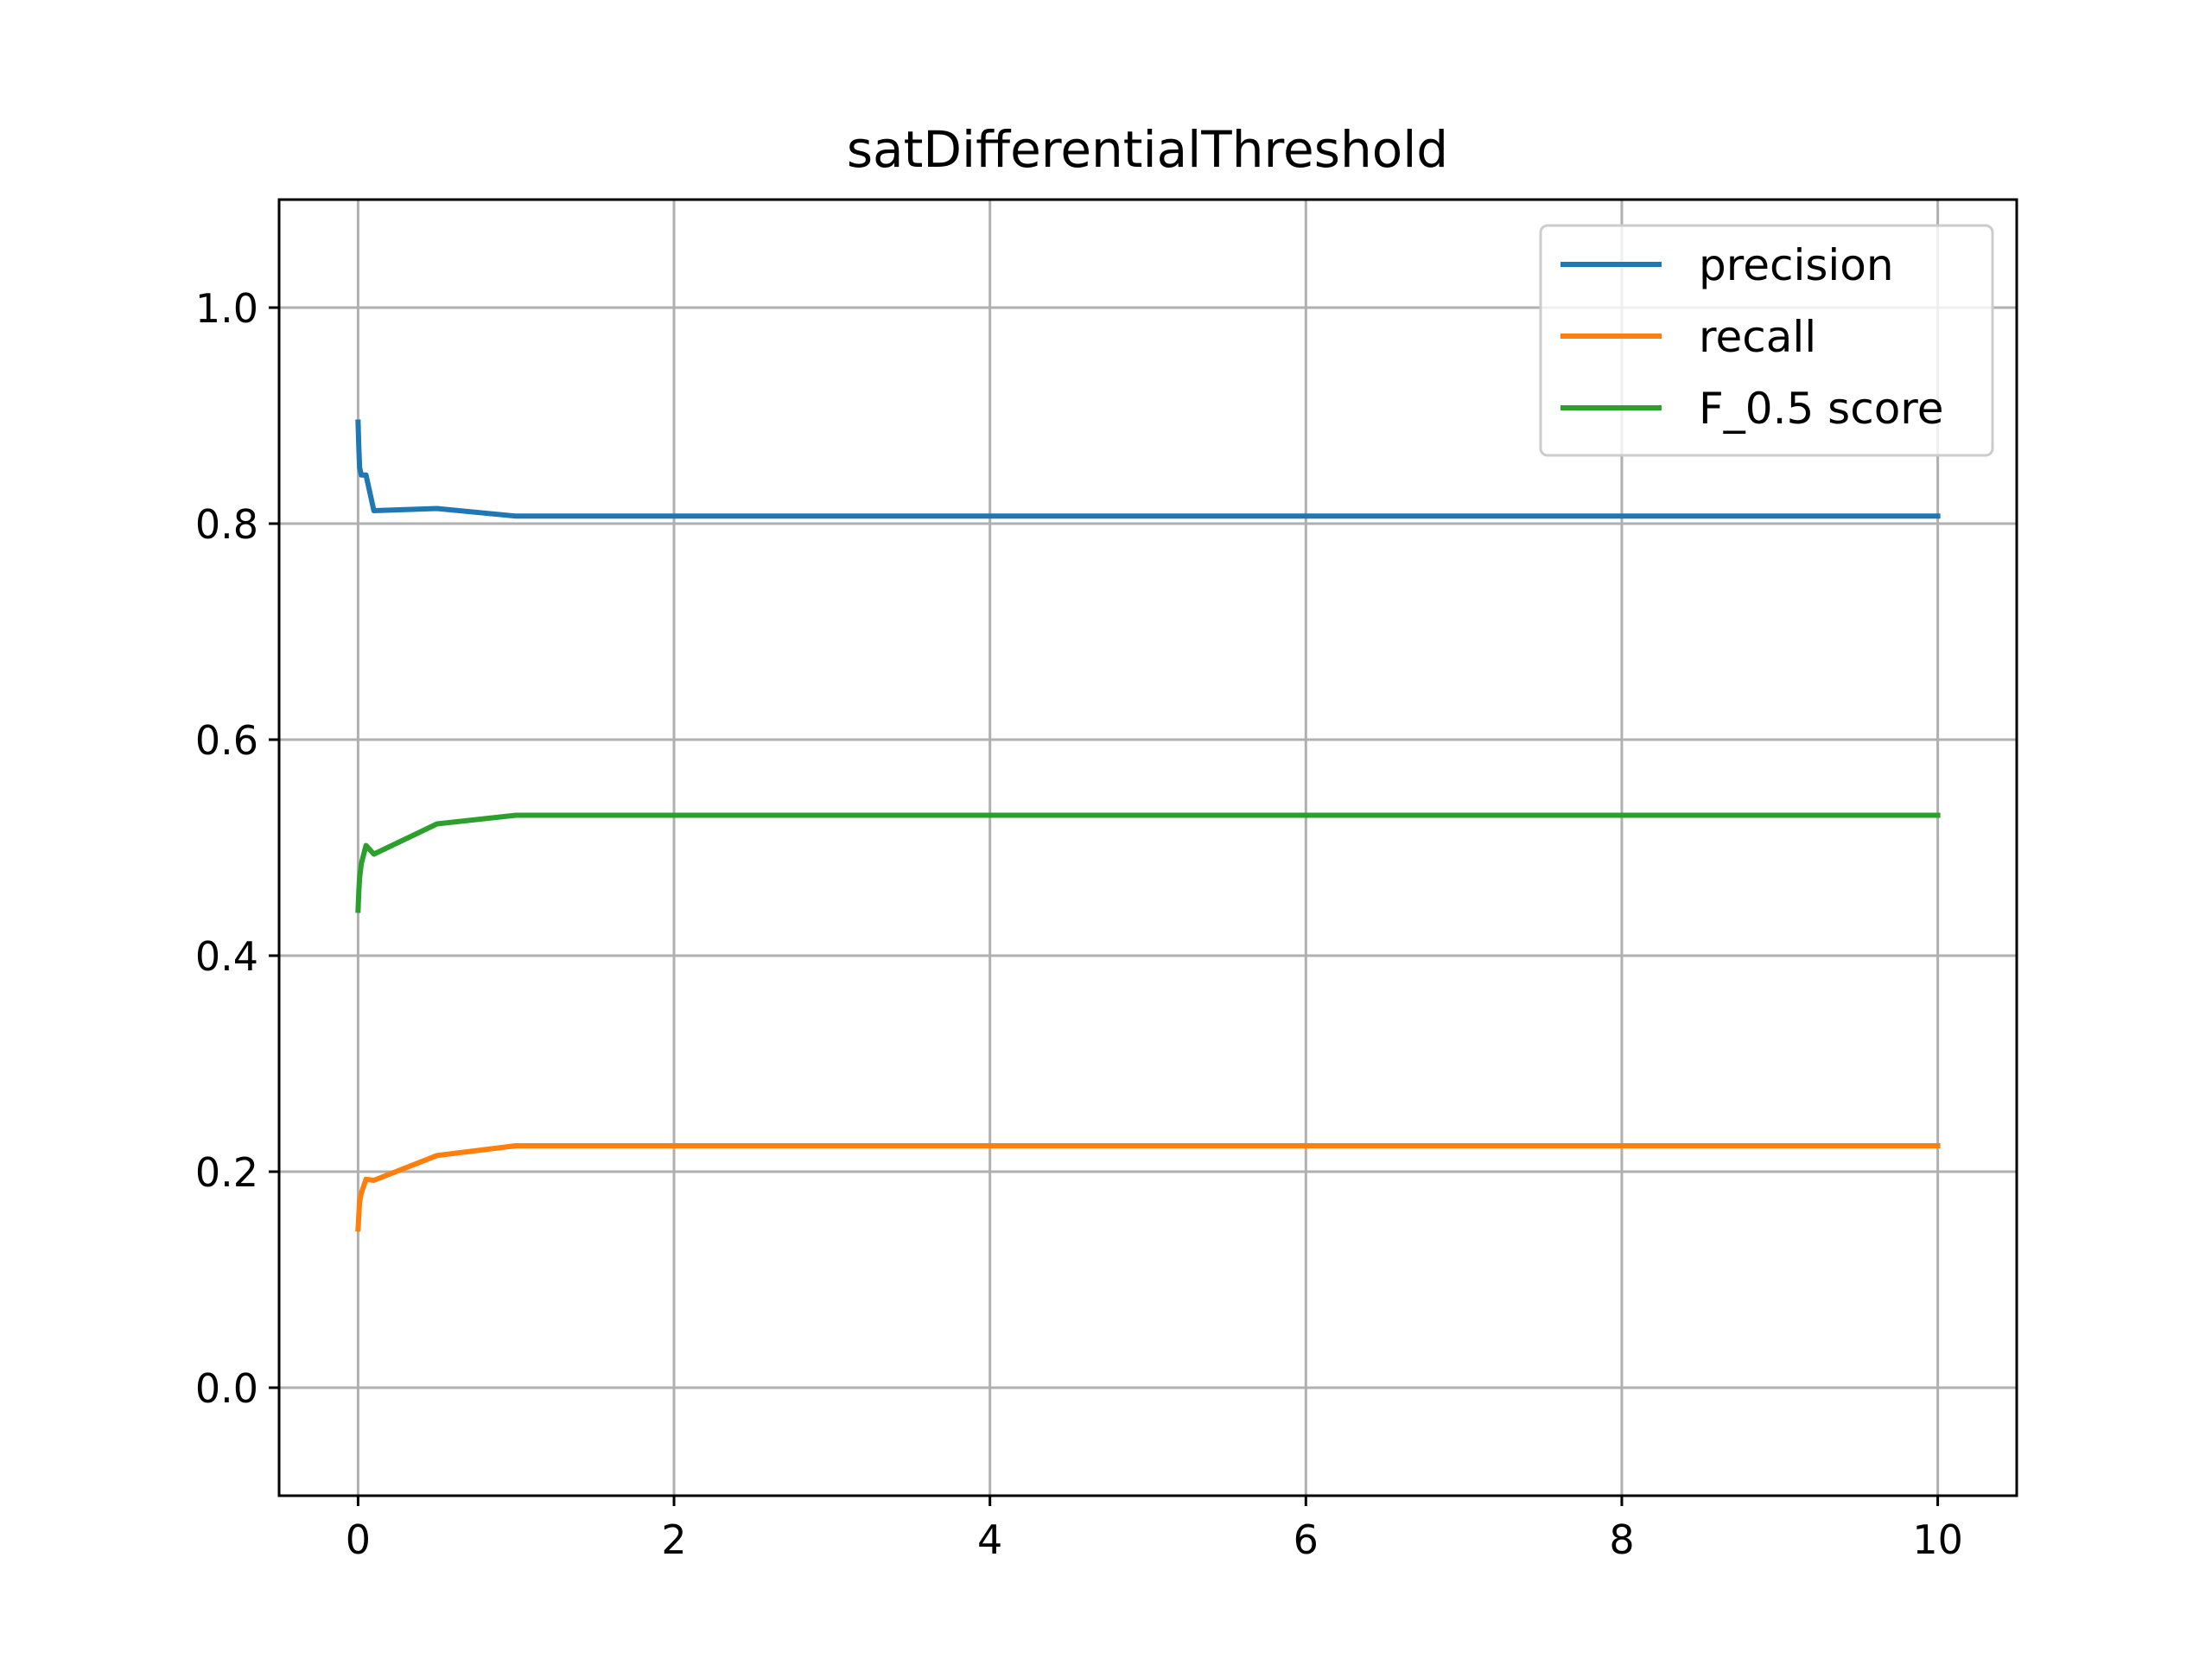 The width and height of the screenshot is (2212, 1659). Describe the element at coordinates (673, 1539) in the screenshot. I see `x-tick-label: 2` at that location.